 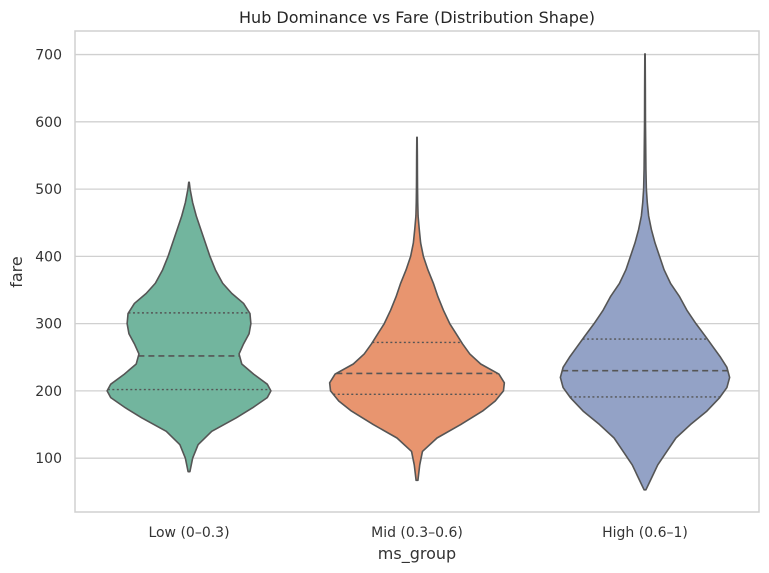 I want to click on x-tick-labels: Low (0–0.3) Mid (0.3–0.6) High (0.6–1), so click(x=417, y=533).